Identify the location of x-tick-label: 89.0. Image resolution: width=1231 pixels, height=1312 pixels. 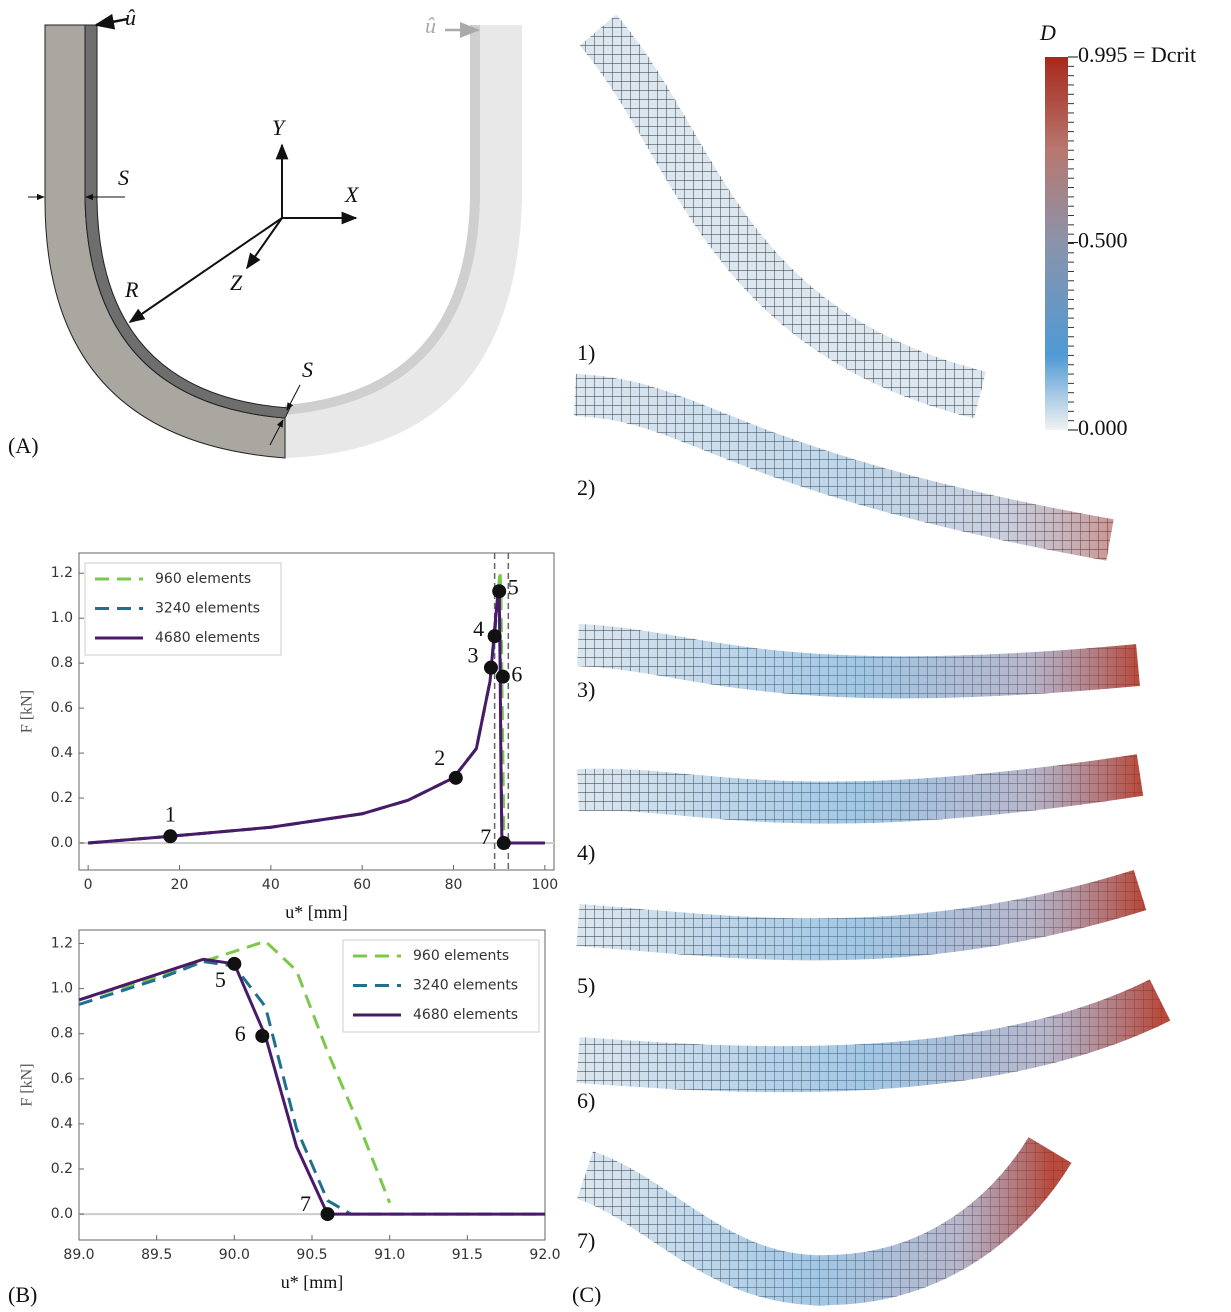
(78, 1255).